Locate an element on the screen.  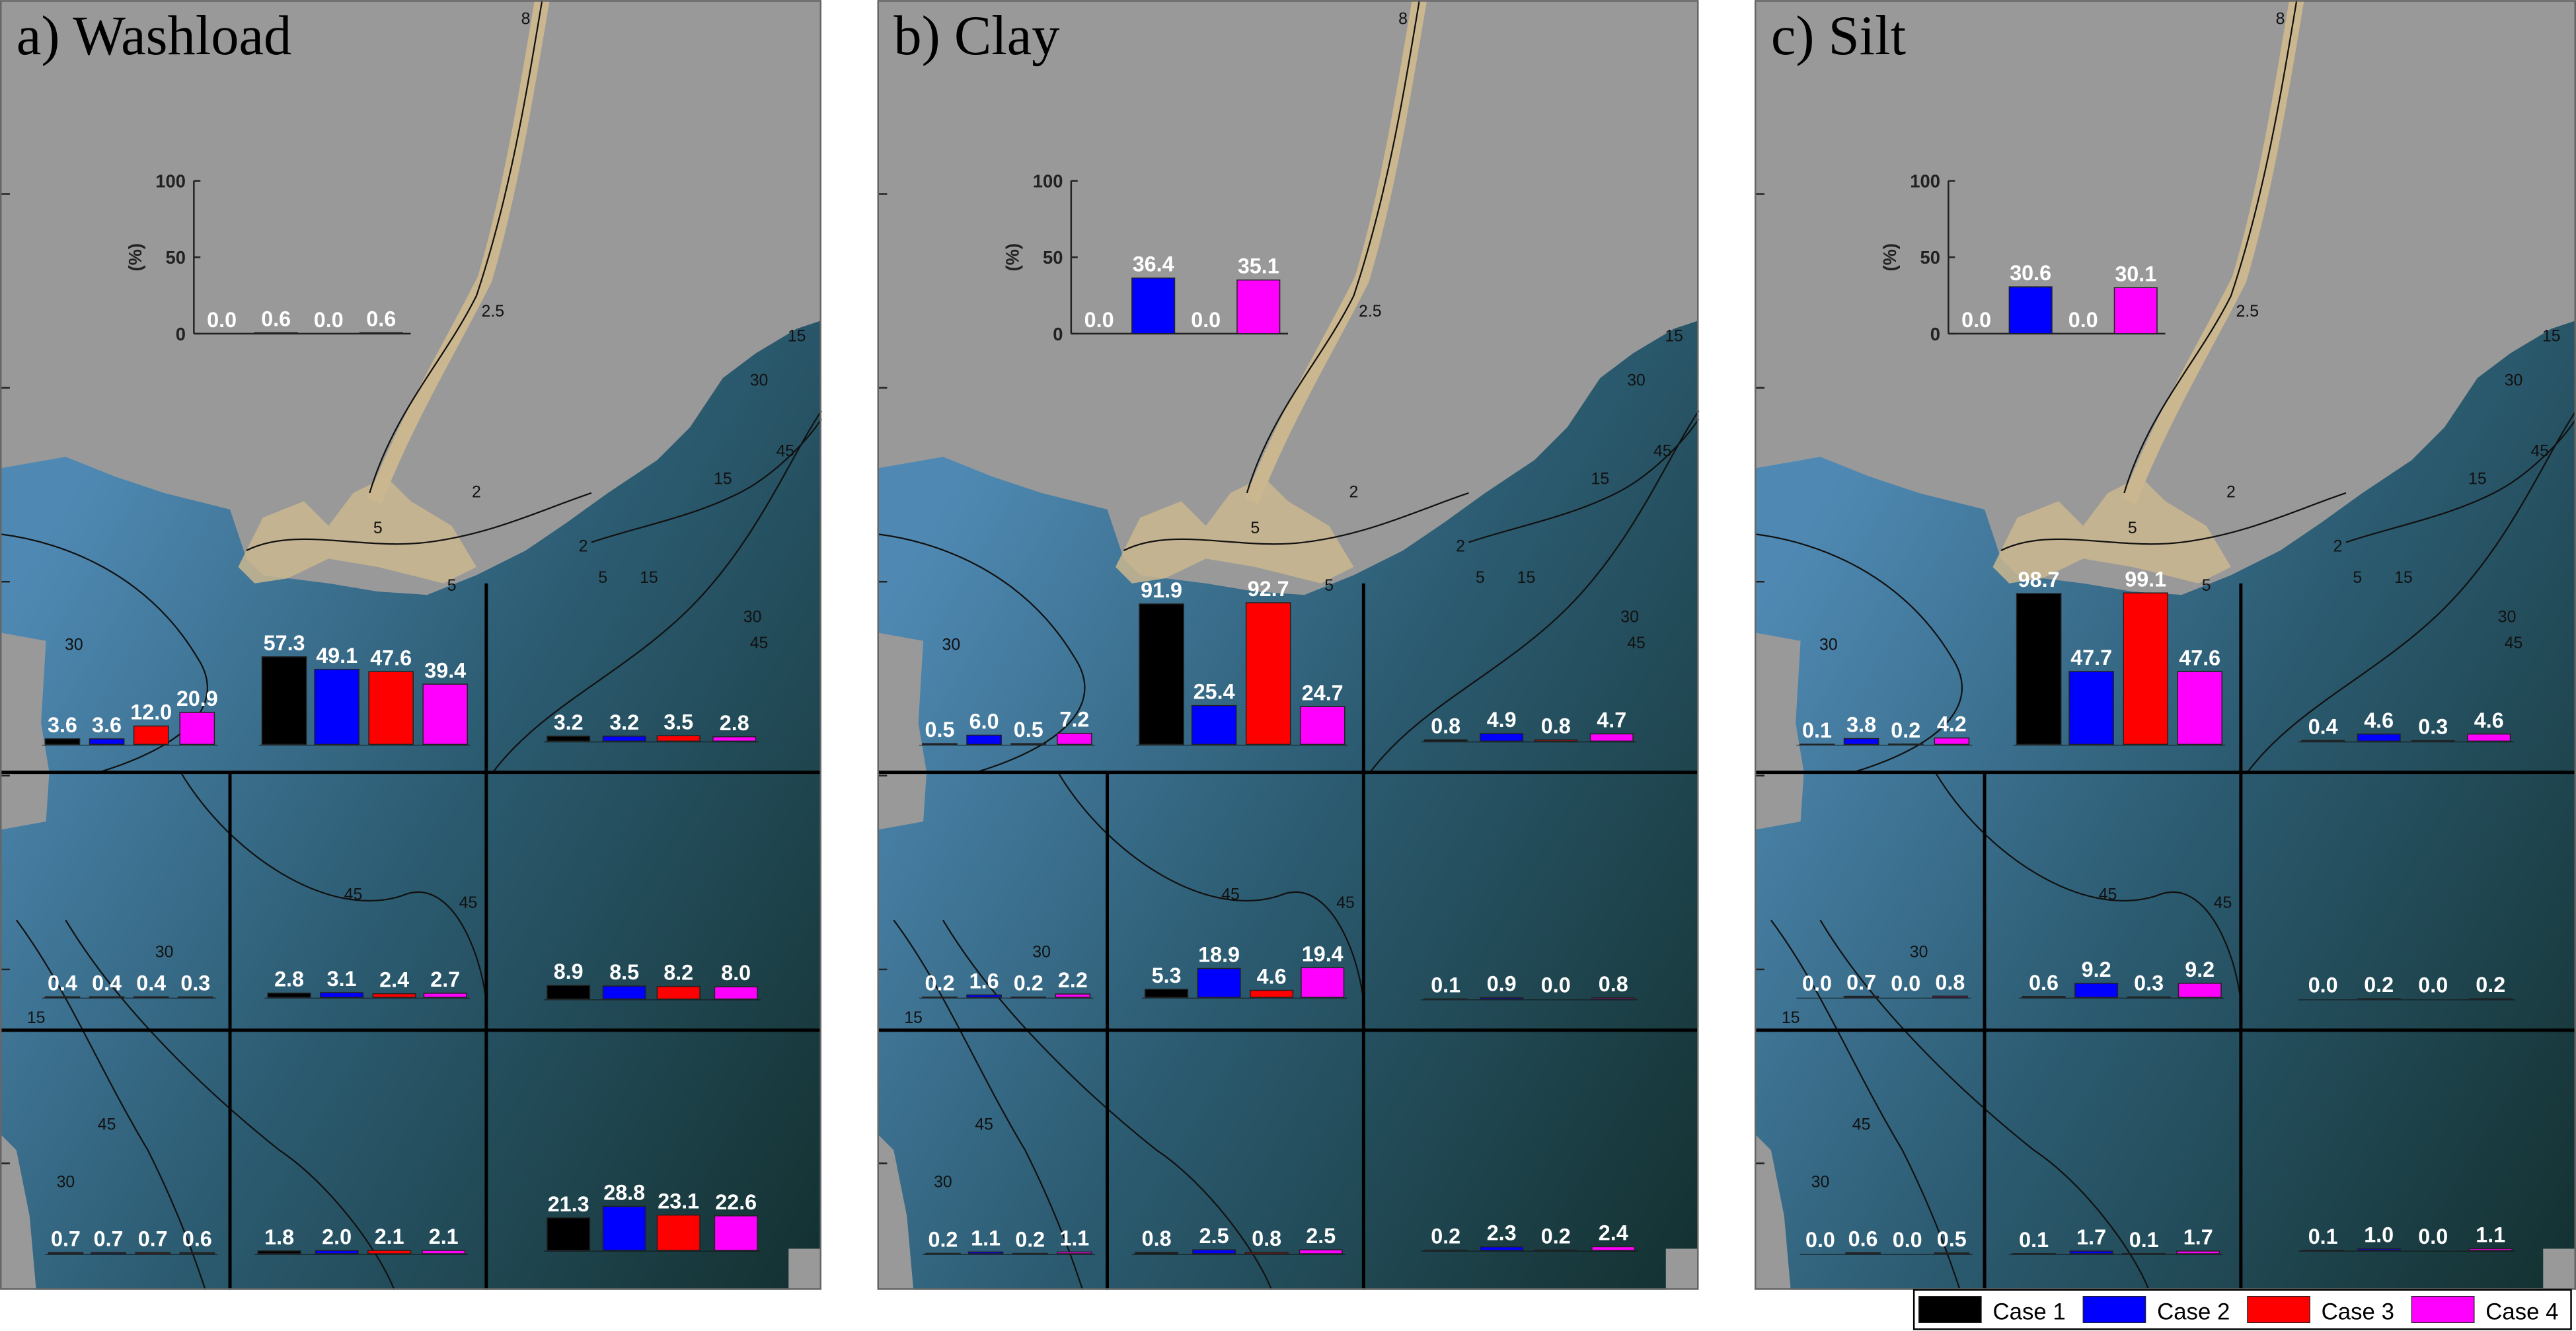
value-label: 2.0 is located at coordinates (337, 1236).